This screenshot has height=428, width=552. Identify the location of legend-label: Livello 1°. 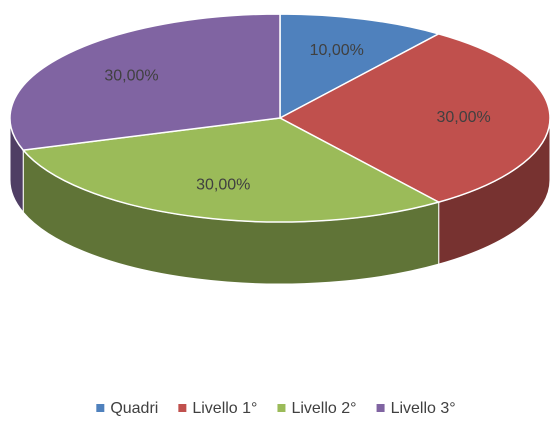
(224, 408).